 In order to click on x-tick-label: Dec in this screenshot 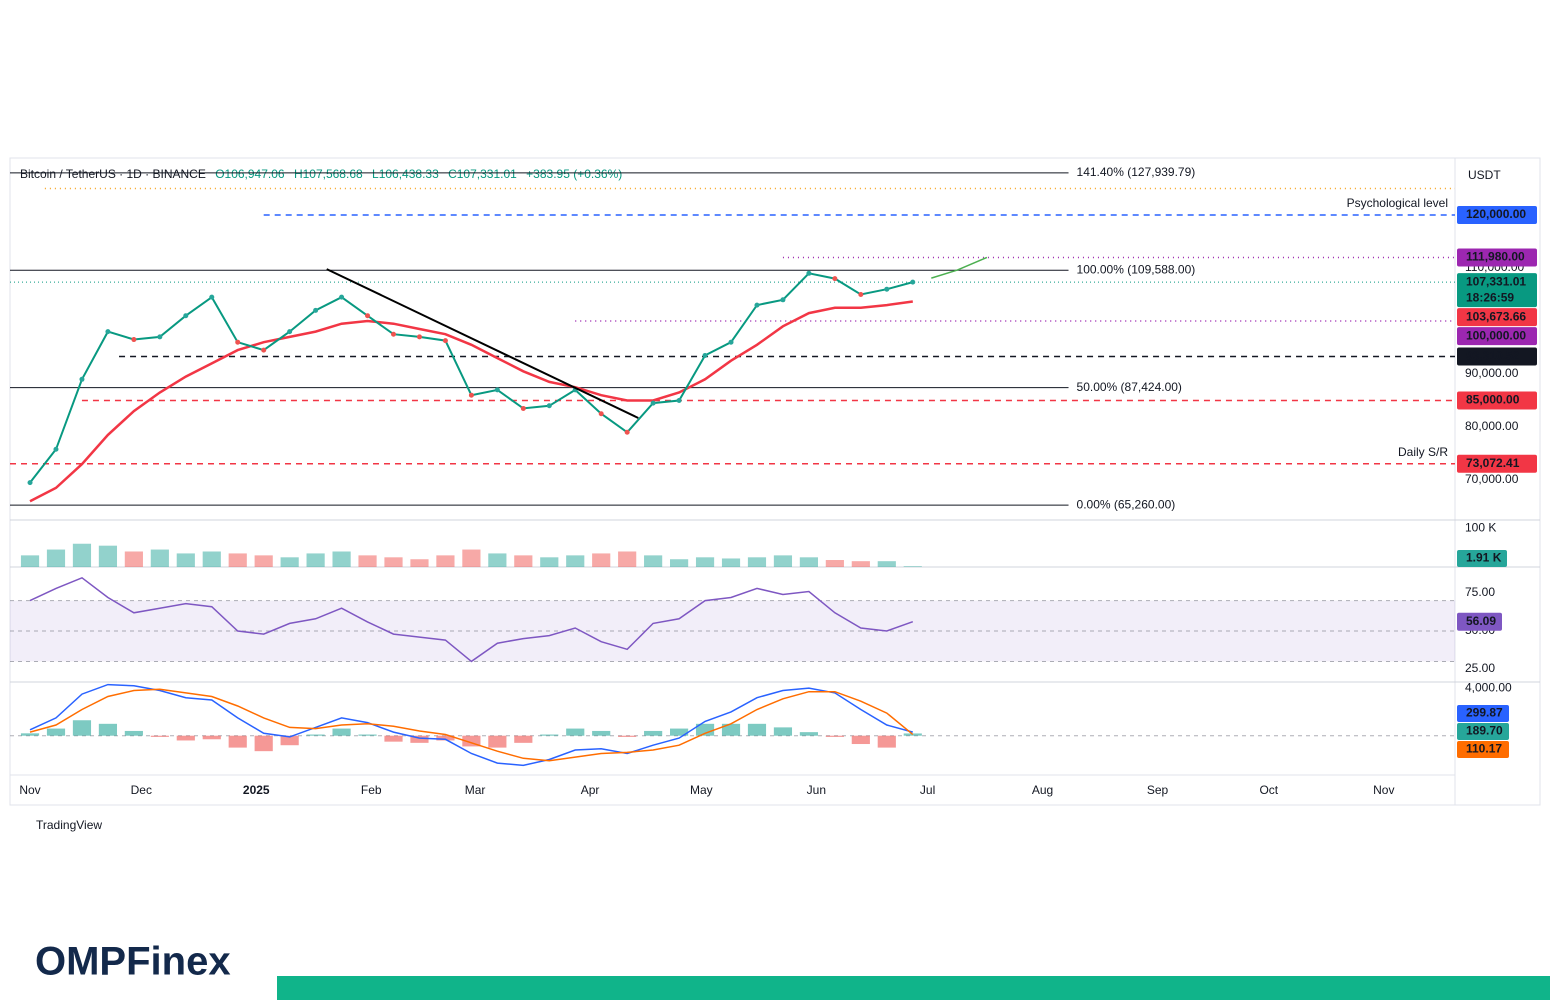, I will do `click(141, 790)`.